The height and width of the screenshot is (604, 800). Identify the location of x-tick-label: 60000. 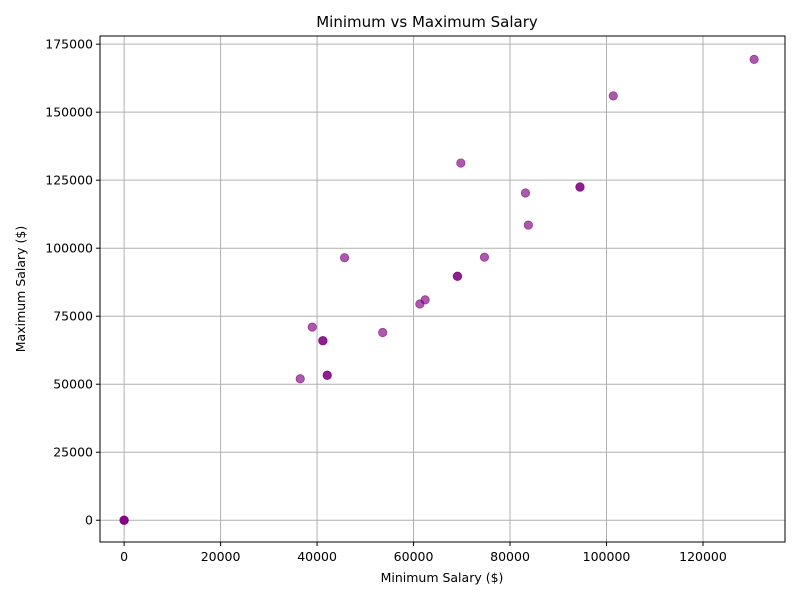
(414, 556).